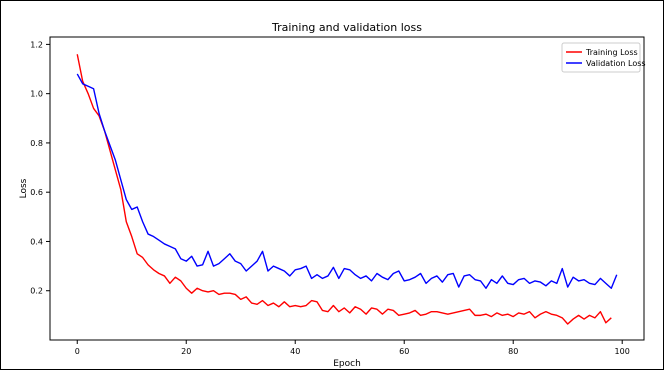  Describe the element at coordinates (36, 94) in the screenshot. I see `y-tick-label: 1.0` at that location.